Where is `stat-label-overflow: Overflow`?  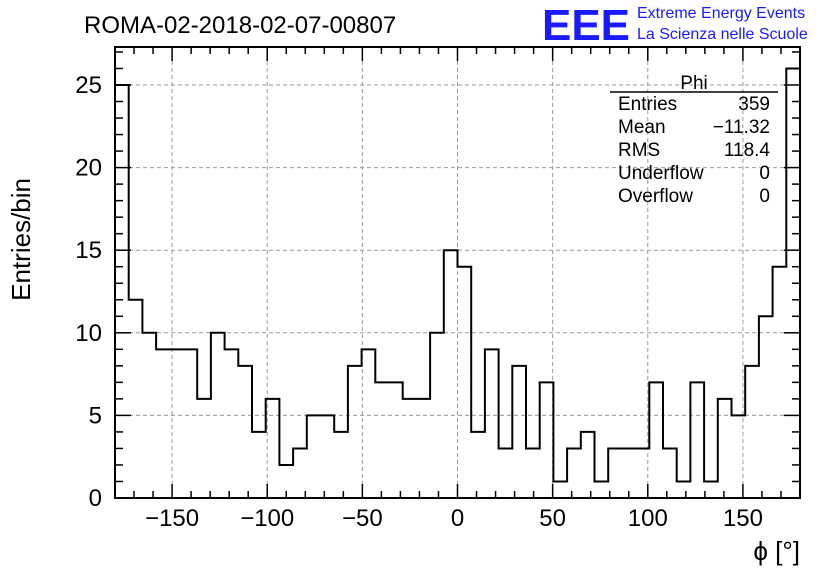 stat-label-overflow: Overflow is located at coordinates (655, 196).